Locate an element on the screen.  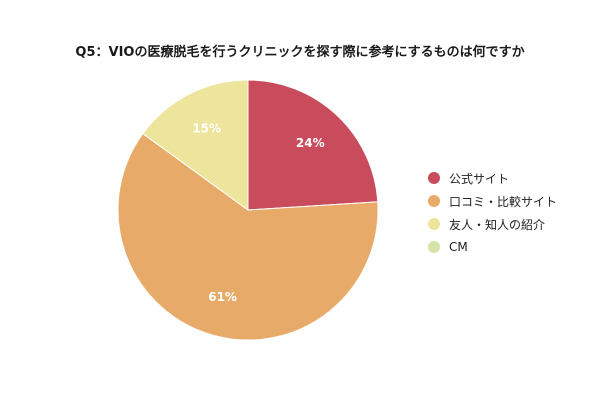
legend-item-referral: 友人・知人の紹介 is located at coordinates (492, 224).